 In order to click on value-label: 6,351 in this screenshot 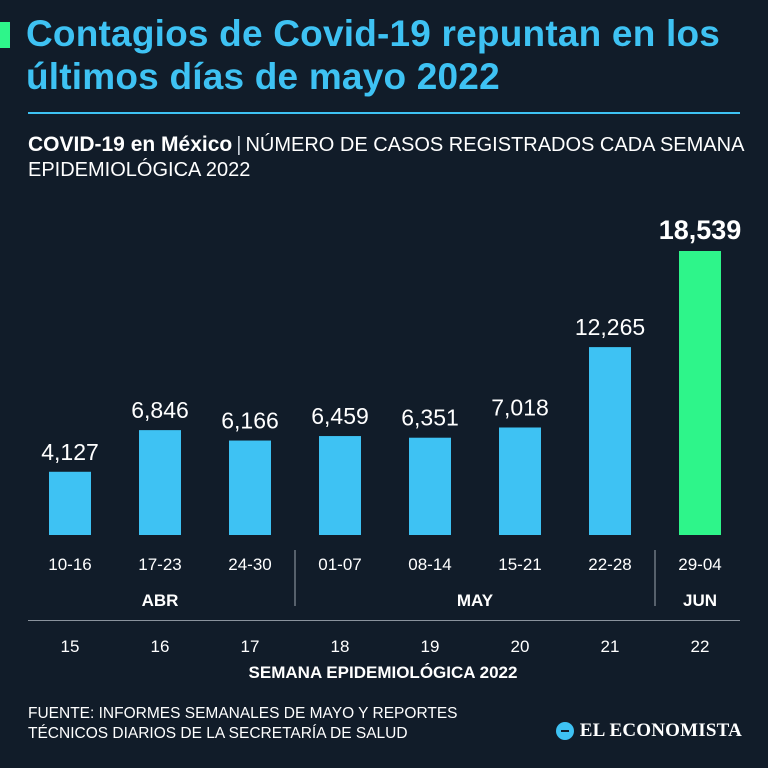, I will do `click(430, 418)`.